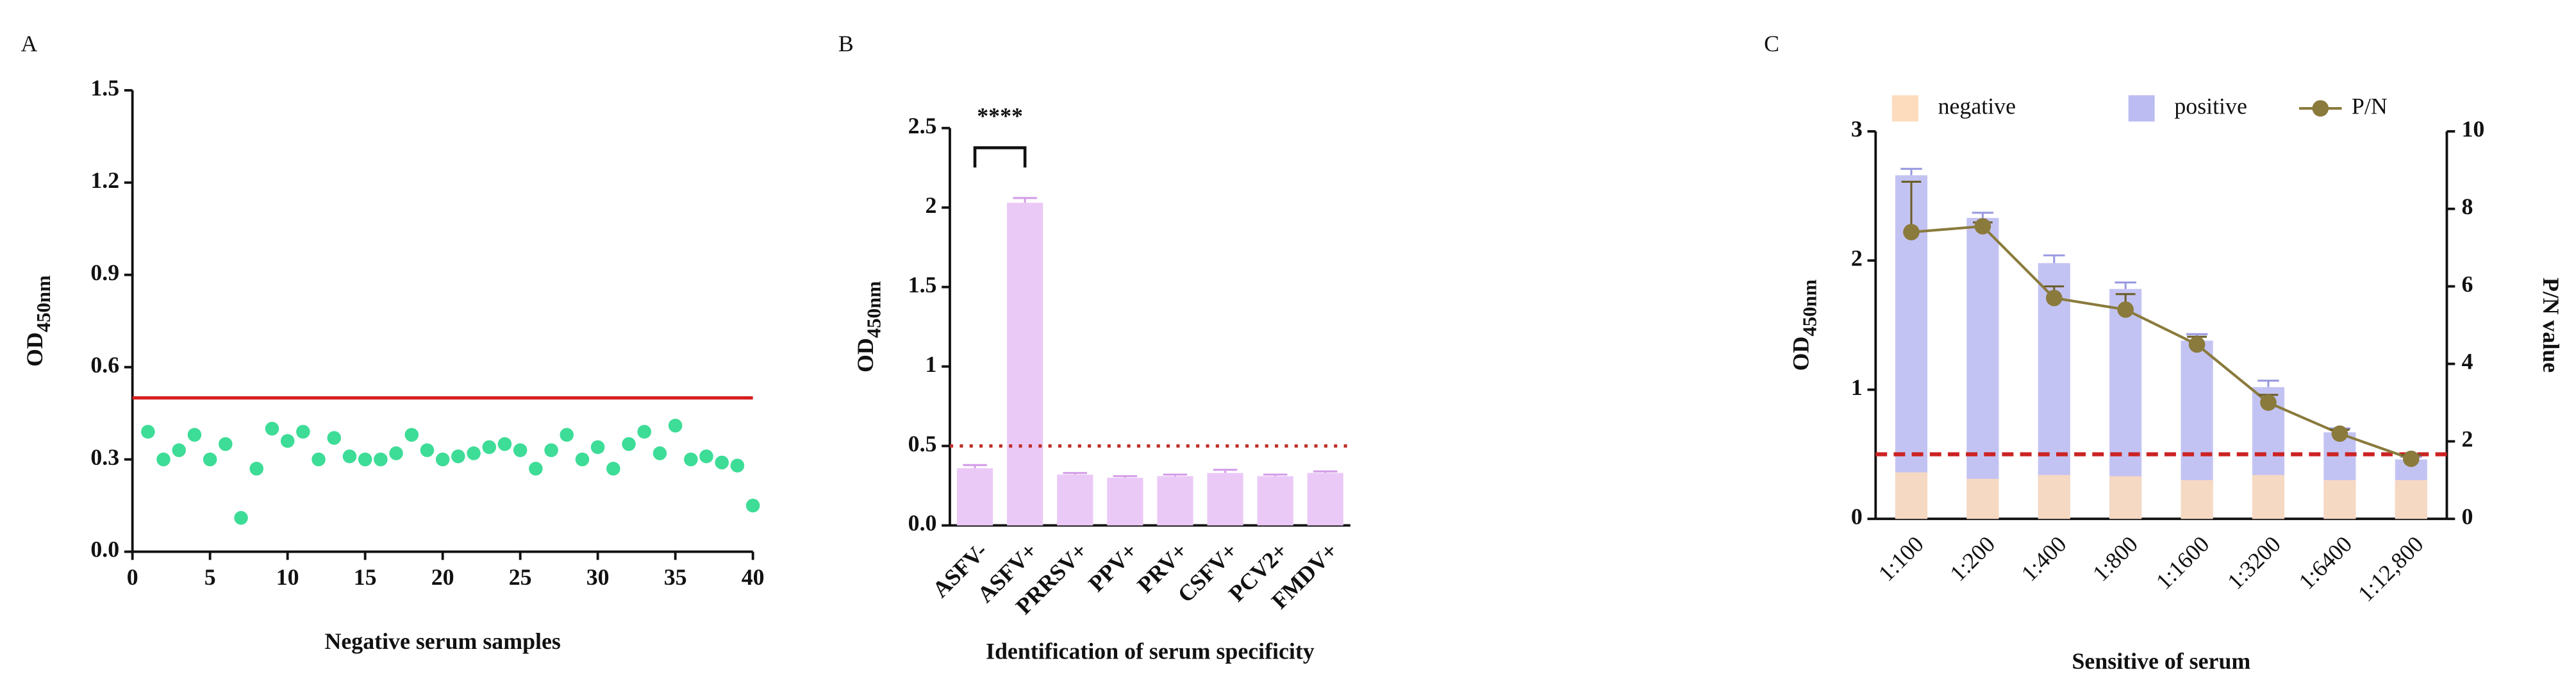 The width and height of the screenshot is (2576, 688). Describe the element at coordinates (443, 577) in the screenshot. I see `x-tick-label: 20` at that location.